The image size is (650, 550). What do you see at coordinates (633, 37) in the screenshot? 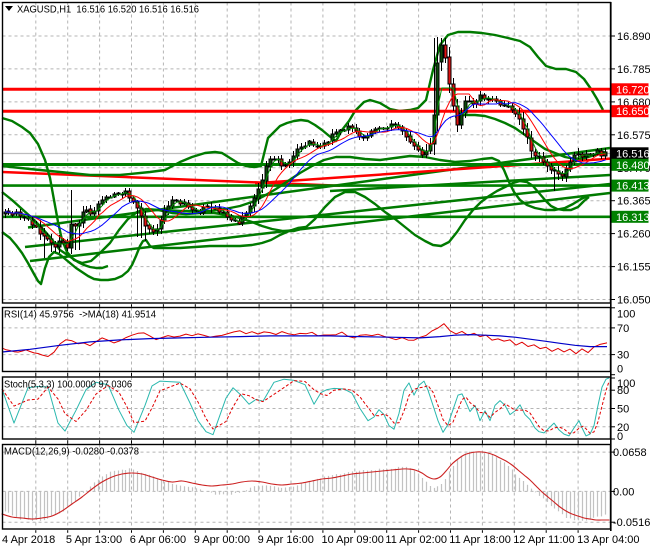
I see `svg-text: 16.890` at bounding box center [633, 37].